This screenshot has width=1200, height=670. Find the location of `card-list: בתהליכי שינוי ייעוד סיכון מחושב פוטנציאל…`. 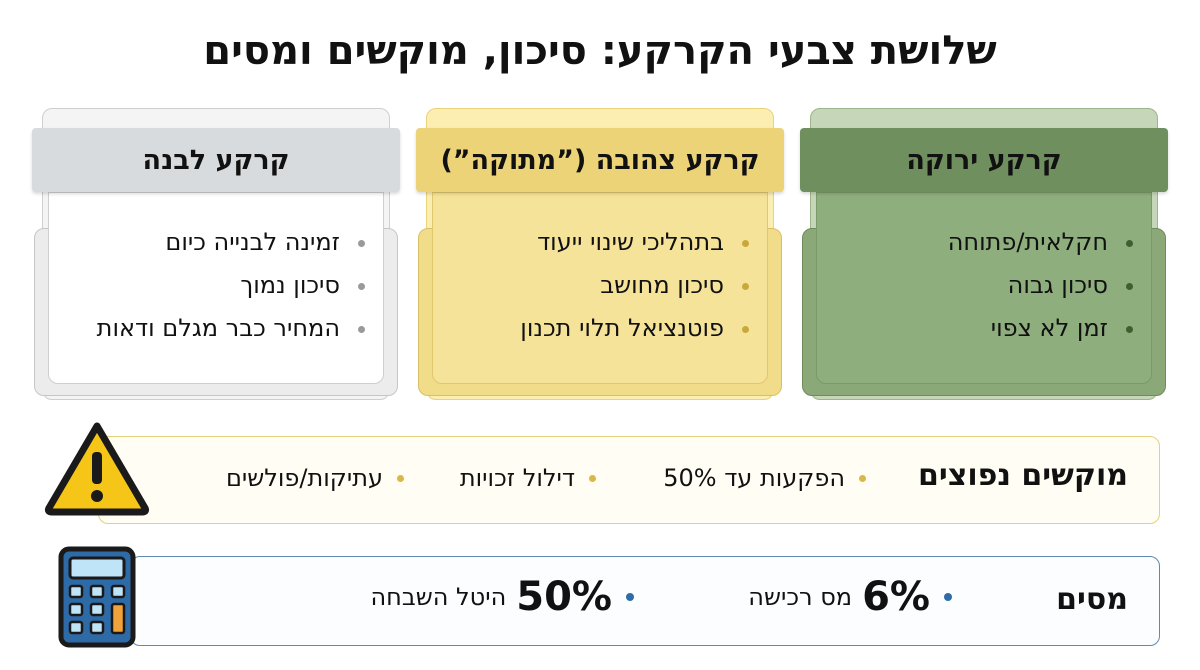

card-list: בתהליכי שינוי ייעוד סיכון מחושב פוטנציאל… is located at coordinates (634, 285).